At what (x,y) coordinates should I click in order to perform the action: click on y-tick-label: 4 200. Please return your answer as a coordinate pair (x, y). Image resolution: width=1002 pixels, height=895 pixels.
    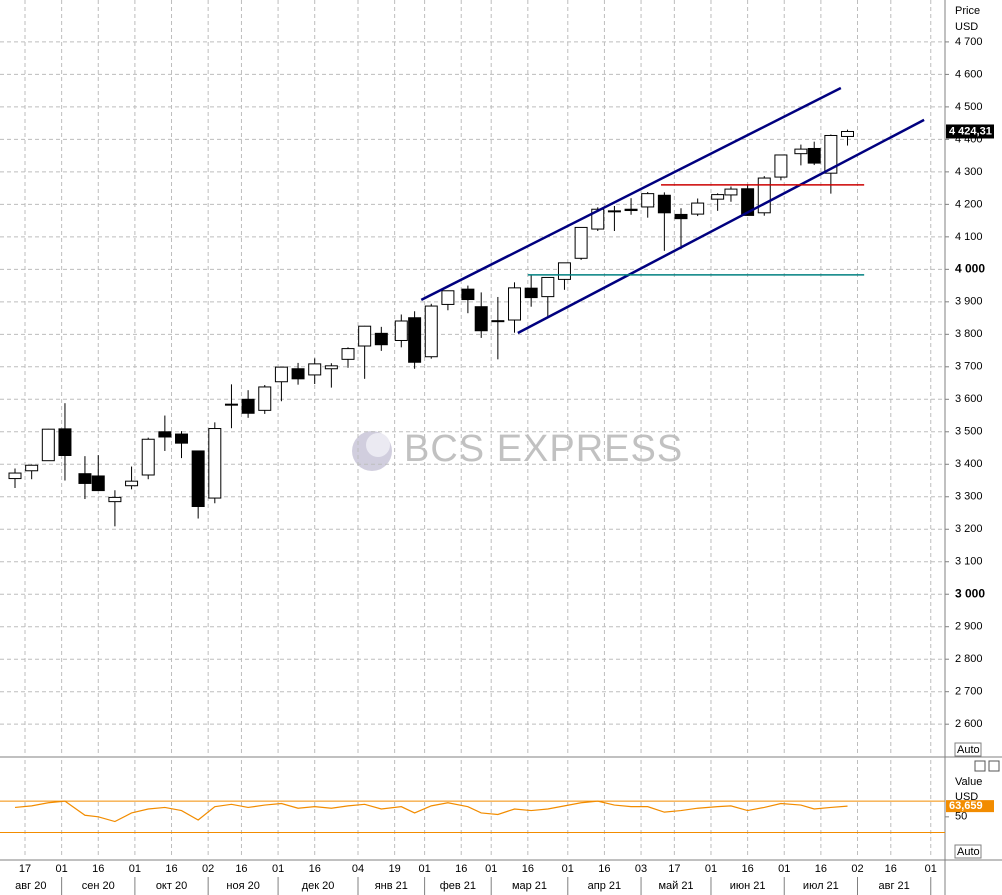
    Looking at the image, I should click on (969, 204).